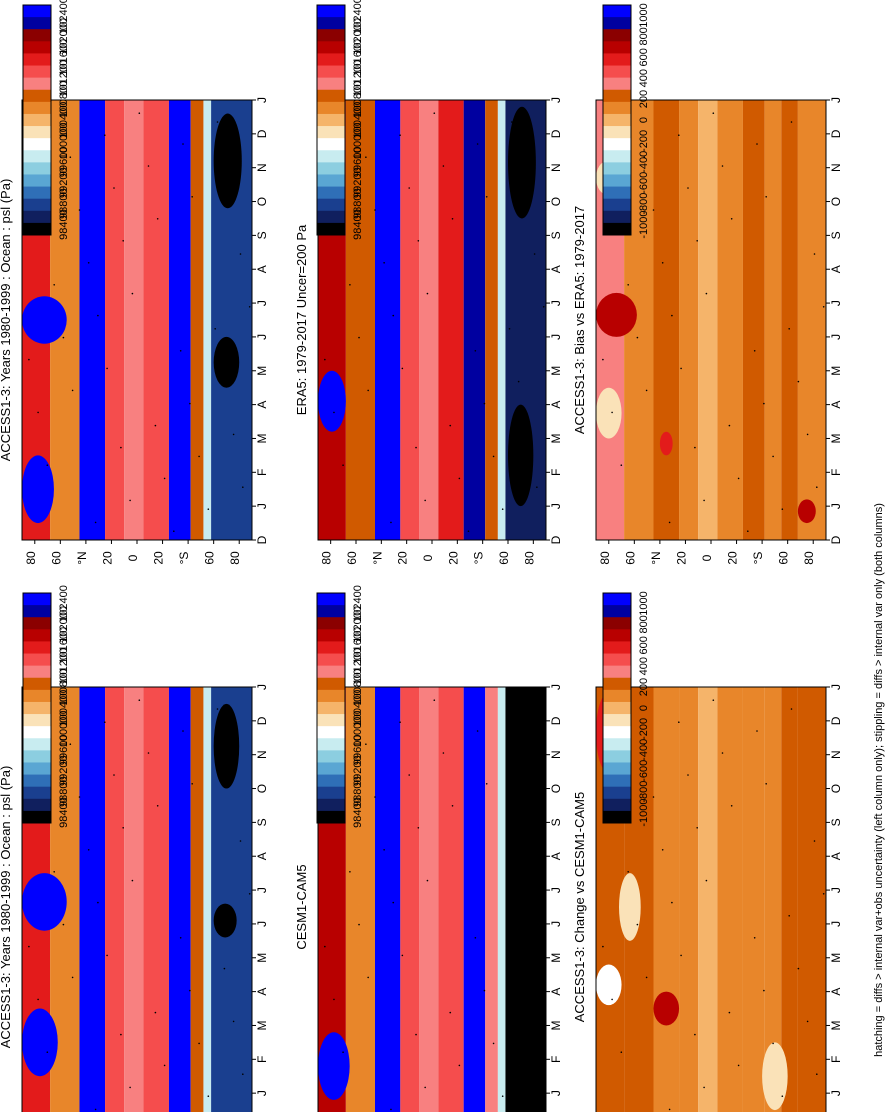 This screenshot has height=1112, width=887. Describe the element at coordinates (262, 269) in the screenshot. I see `month-tick-label: A` at that location.